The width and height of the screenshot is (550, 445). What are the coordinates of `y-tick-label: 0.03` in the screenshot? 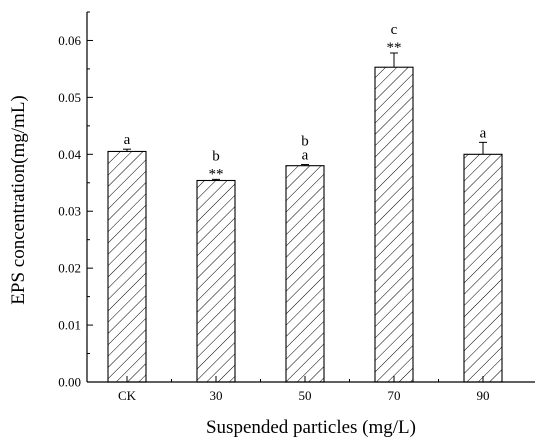 It's located at (69, 211).